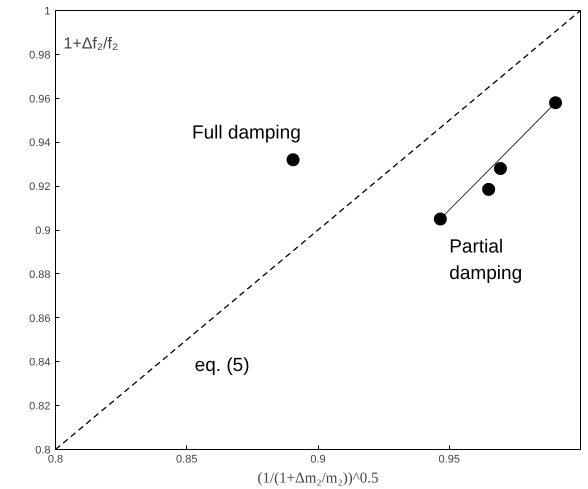 This screenshot has width=588, height=489. What do you see at coordinates (222, 365) in the screenshot?
I see `annotation: eq. (5)` at bounding box center [222, 365].